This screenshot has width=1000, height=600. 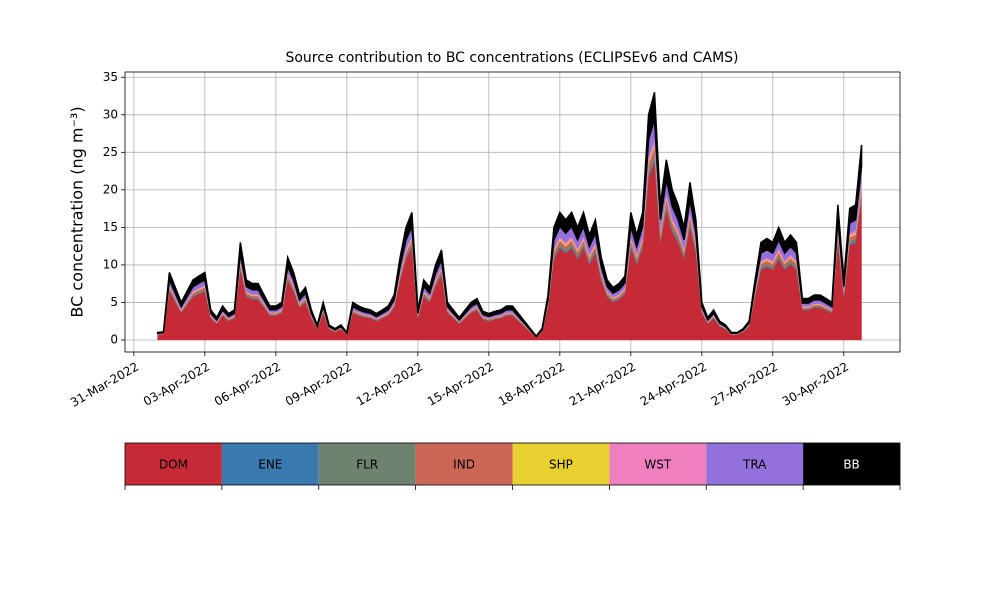 I want to click on y-axis-label: BC concentration (ng m⁻³), so click(x=77, y=211).